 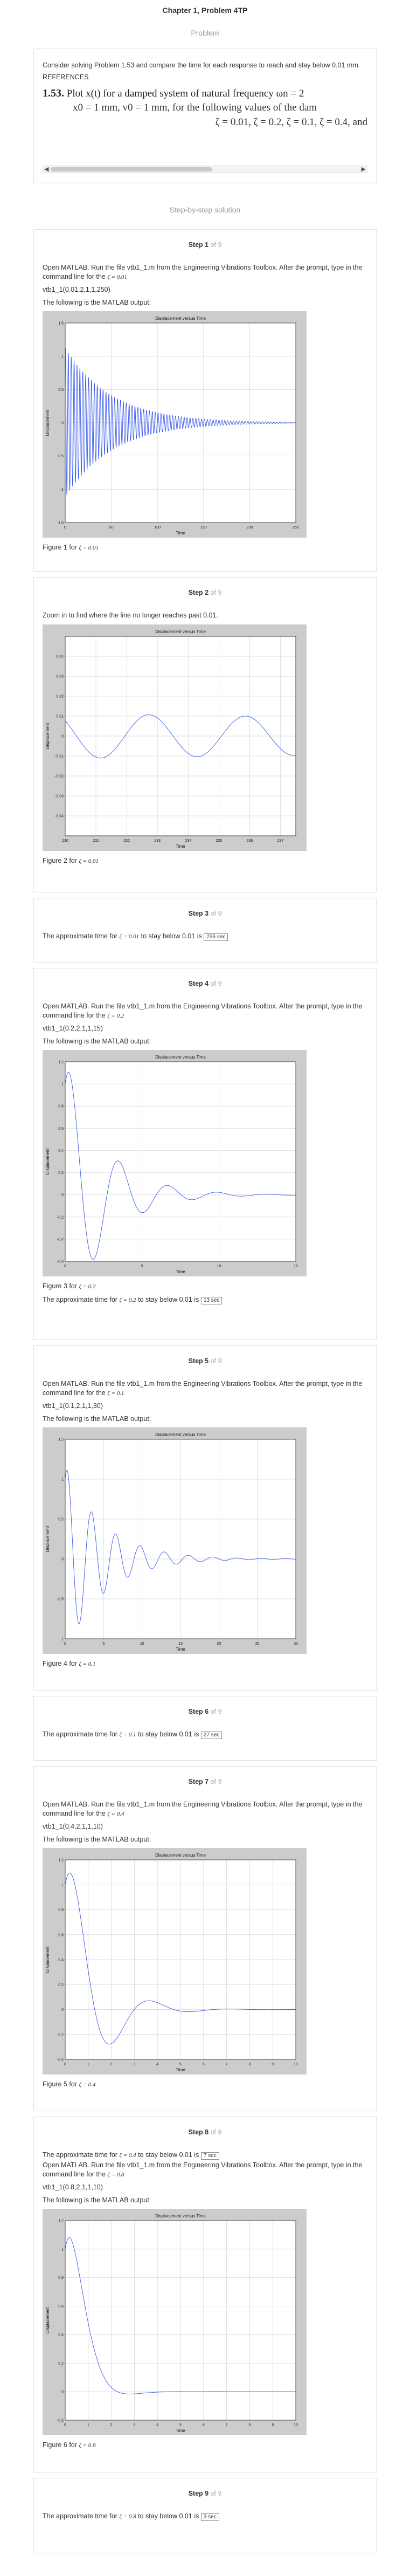 What do you see at coordinates (80, 2516) in the screenshot?
I see `answer-text: The approximate time for` at bounding box center [80, 2516].